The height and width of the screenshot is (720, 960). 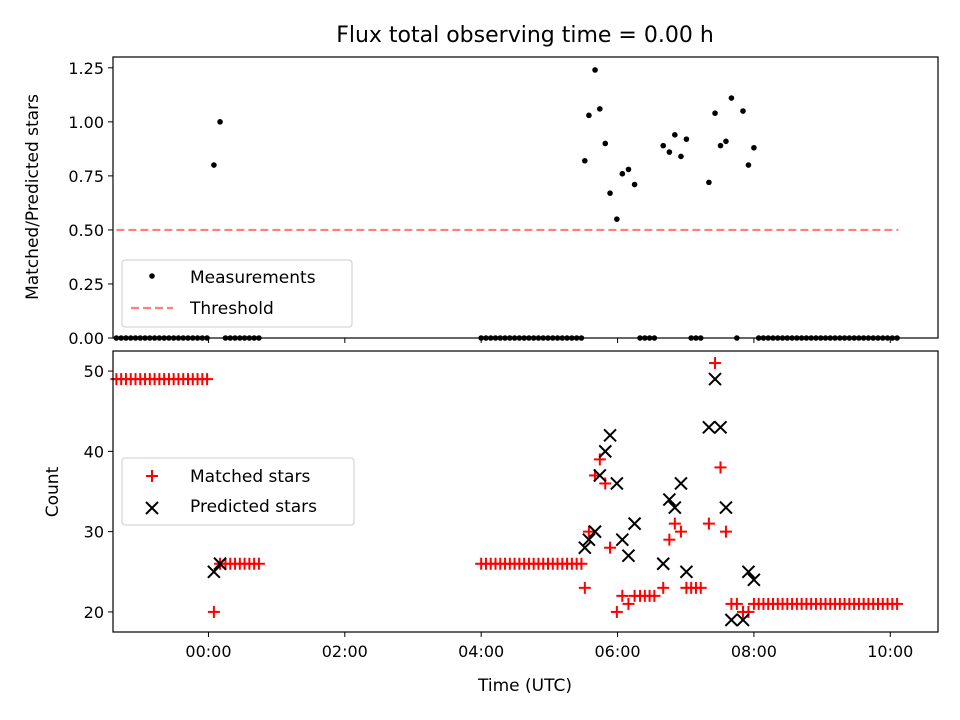 What do you see at coordinates (525, 35) in the screenshot?
I see `chart-title: Flux total observing time = 0.00 h` at bounding box center [525, 35].